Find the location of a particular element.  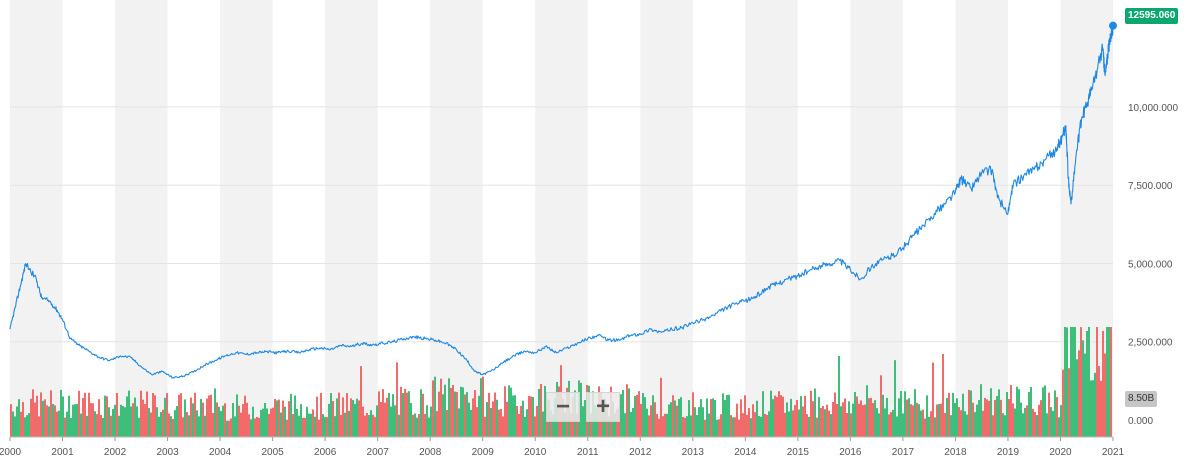

zoom-in-button: + is located at coordinates (603, 407).